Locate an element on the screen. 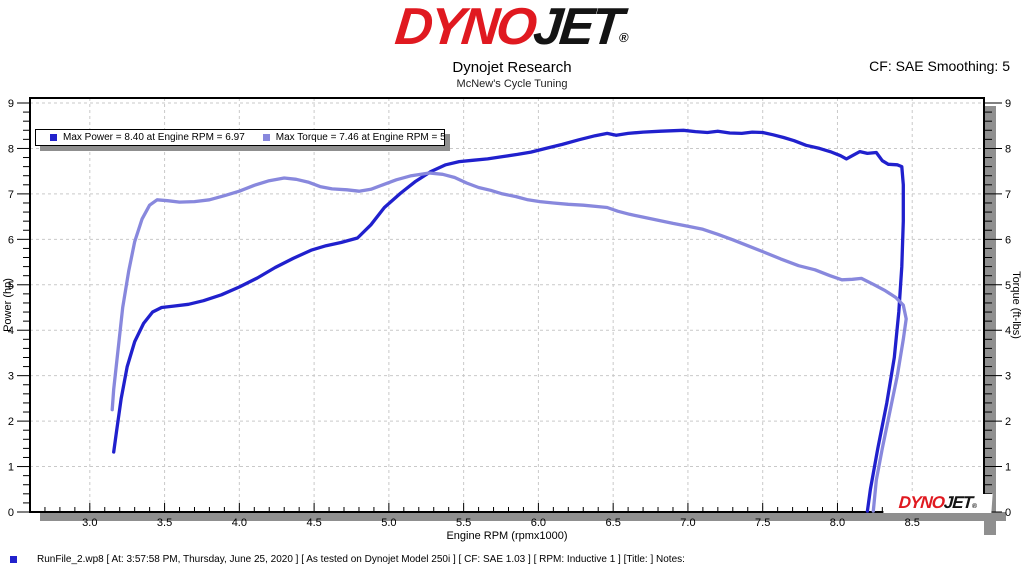 The image size is (1024, 576). plot-shadow-bottom is located at coordinates (523, 516).